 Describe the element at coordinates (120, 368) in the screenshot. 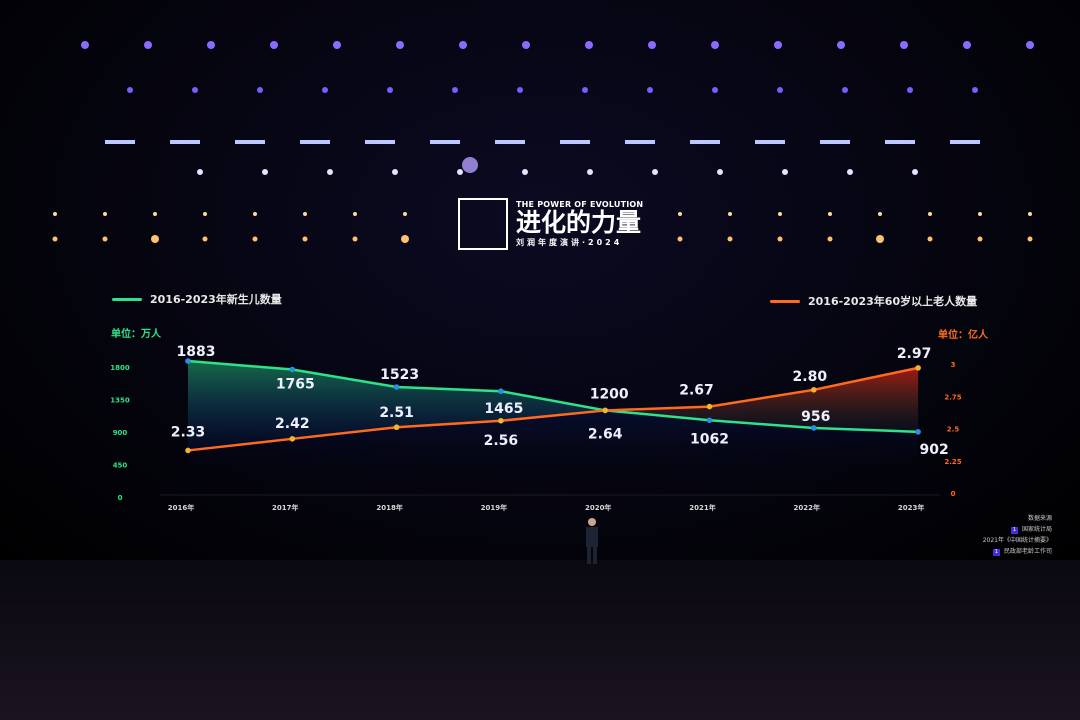

I see `left-axis-tick: 1800` at that location.